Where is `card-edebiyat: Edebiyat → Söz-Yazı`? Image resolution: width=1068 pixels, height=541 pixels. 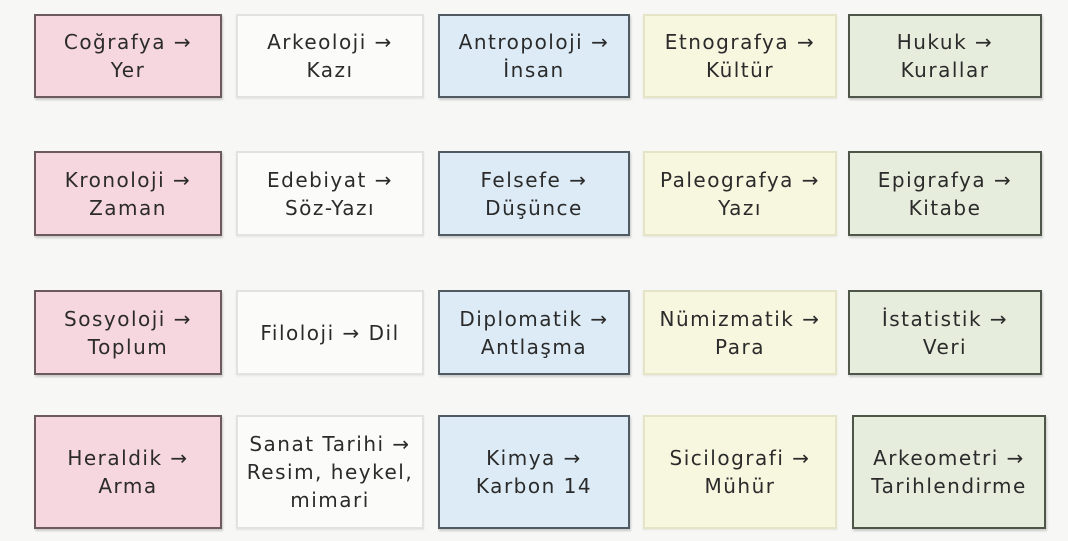
card-edebiyat: Edebiyat → Söz-Yazı is located at coordinates (330, 193).